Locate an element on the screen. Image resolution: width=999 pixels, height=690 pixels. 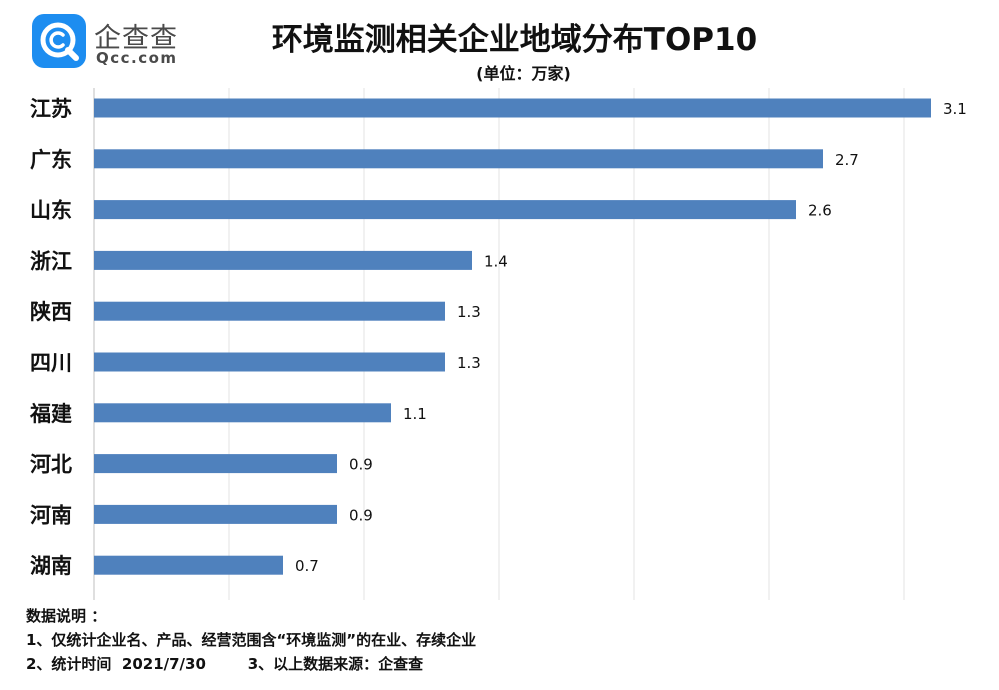
chart-title: 环境监测相关企业地域分布TOP10 is located at coordinates (514, 40).